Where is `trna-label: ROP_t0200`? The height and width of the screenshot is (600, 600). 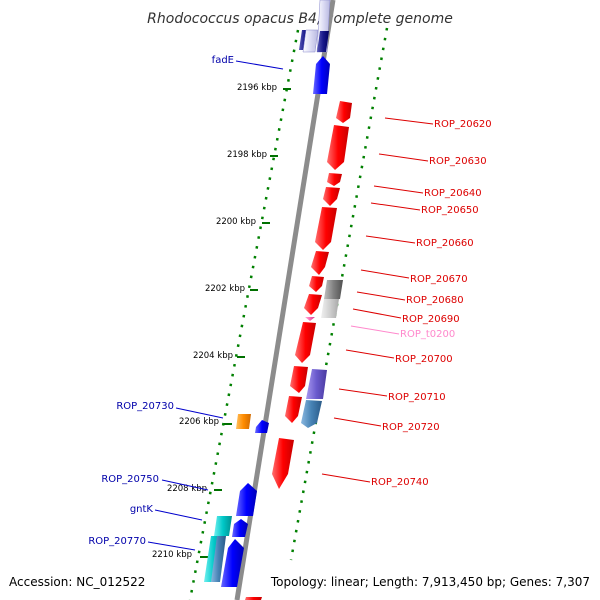
trna-label: ROP_t0200 is located at coordinates (427, 334).